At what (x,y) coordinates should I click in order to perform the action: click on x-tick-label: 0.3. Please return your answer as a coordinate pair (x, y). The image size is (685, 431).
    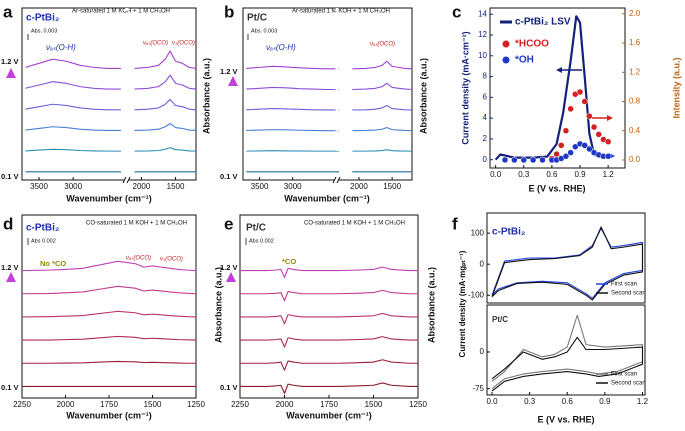
    Looking at the image, I should click on (530, 401).